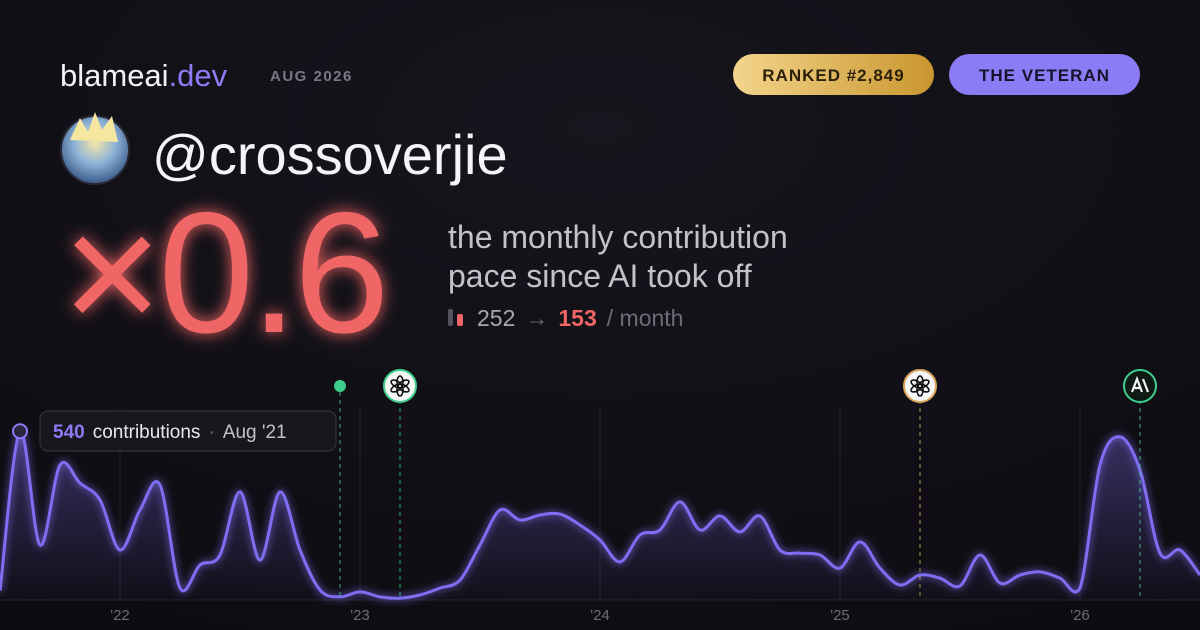 Image resolution: width=1200 pixels, height=630 pixels. Describe the element at coordinates (69, 432) in the screenshot. I see `tooltip-value: 540` at that location.